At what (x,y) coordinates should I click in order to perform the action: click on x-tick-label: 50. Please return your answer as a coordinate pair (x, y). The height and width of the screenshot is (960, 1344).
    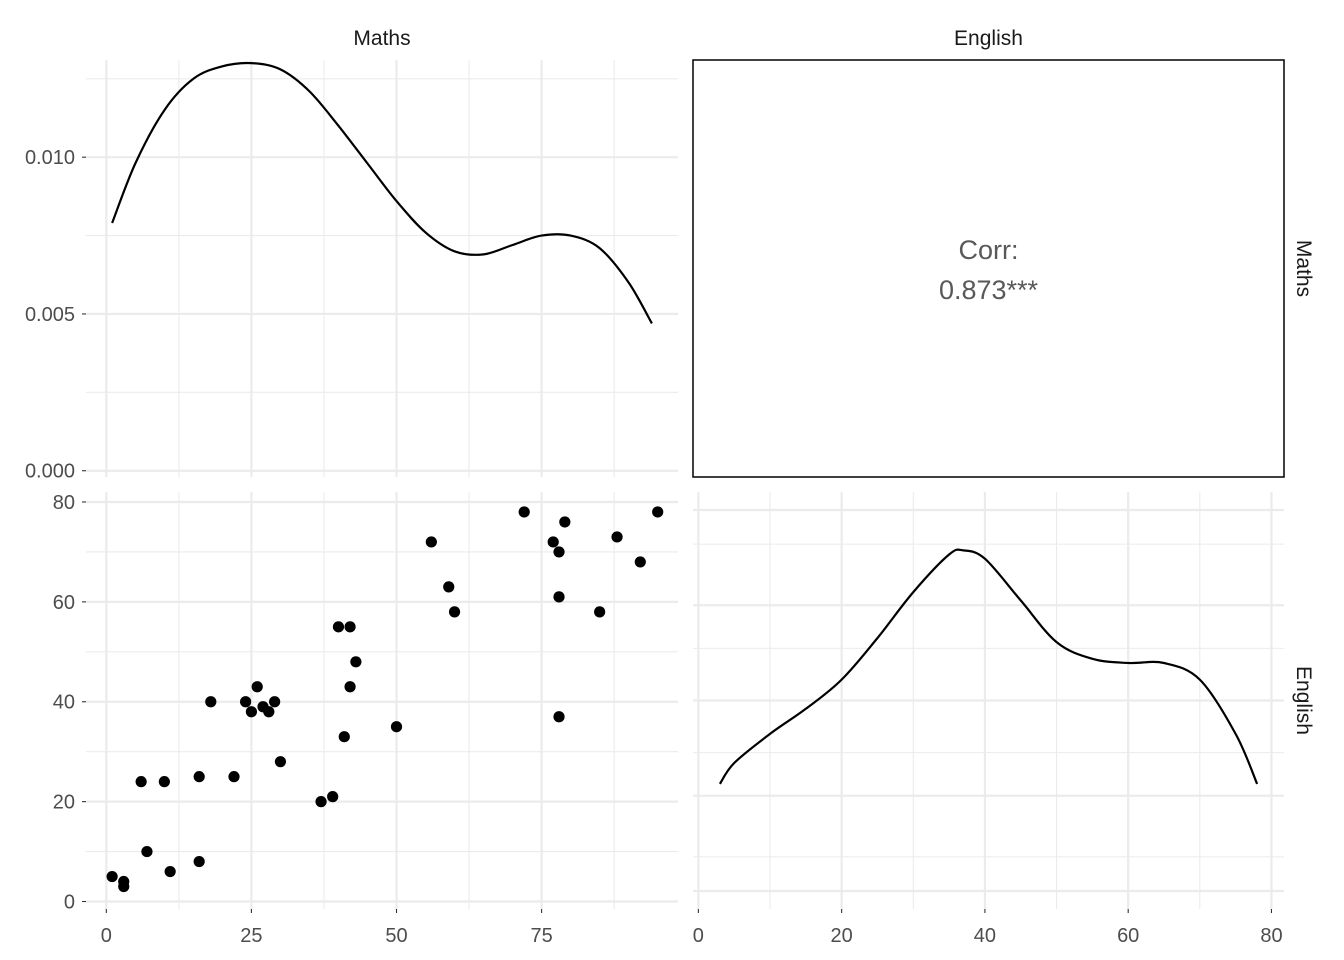
    Looking at the image, I should click on (396, 936).